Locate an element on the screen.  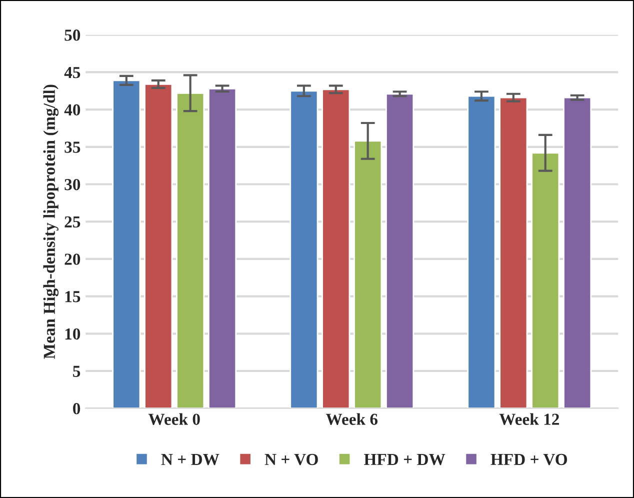
x-tick-label: Week 0 is located at coordinates (174, 419).